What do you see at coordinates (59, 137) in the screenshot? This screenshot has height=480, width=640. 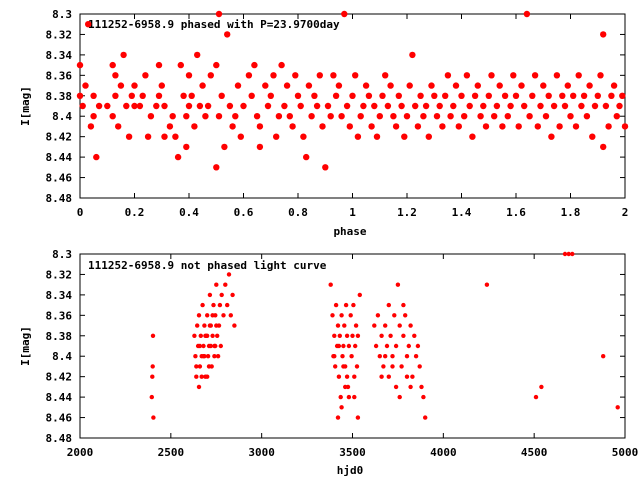 I see `y-tick-label: 8.42` at bounding box center [59, 137].